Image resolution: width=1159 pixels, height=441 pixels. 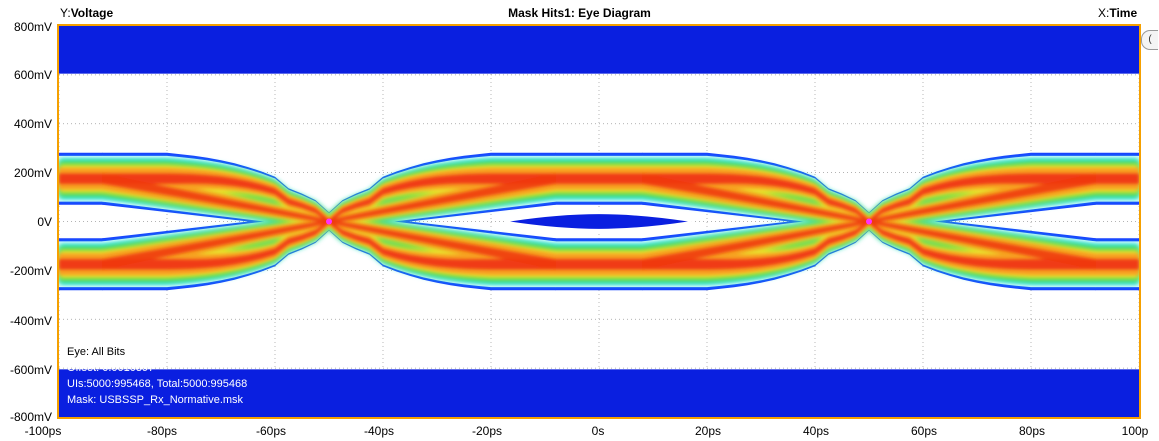 What do you see at coordinates (32, 27) in the screenshot?
I see `y-tick-label: 800mV` at bounding box center [32, 27].